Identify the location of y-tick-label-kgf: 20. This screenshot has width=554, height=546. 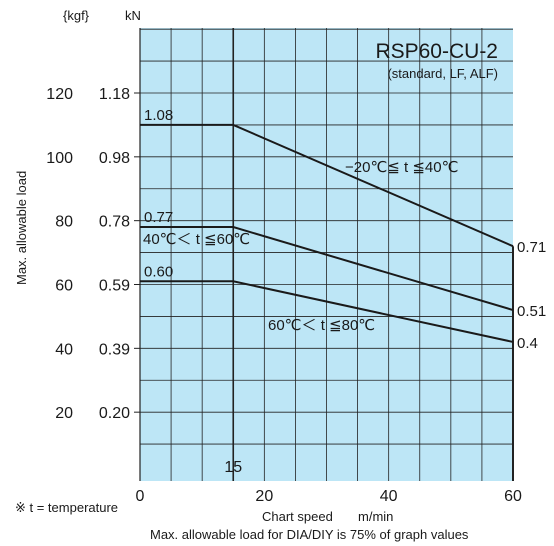
(64, 413).